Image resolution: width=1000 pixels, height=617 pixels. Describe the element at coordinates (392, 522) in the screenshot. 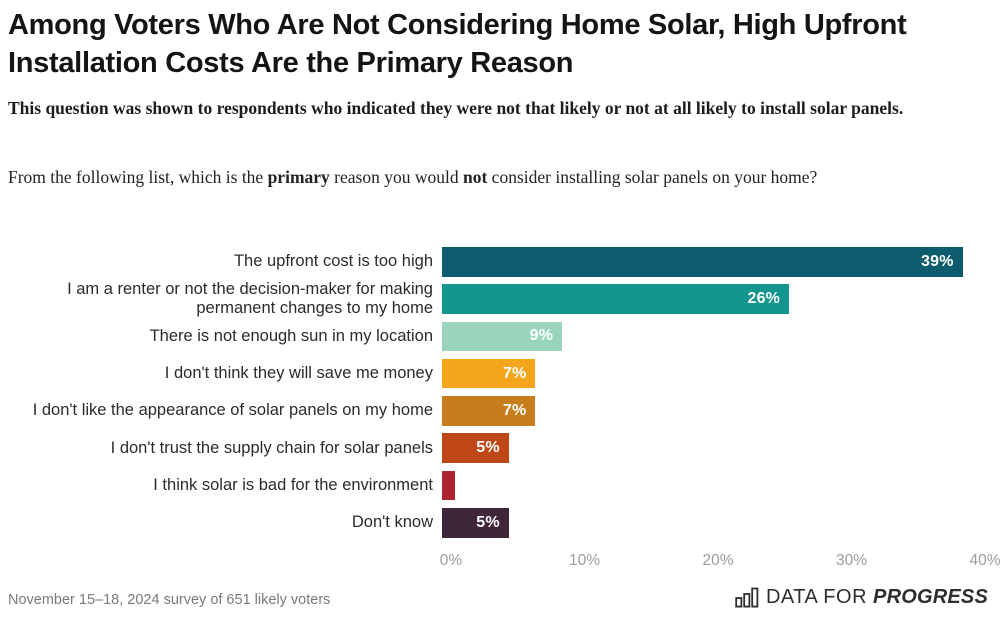

I see `category-label: Don't know` at that location.